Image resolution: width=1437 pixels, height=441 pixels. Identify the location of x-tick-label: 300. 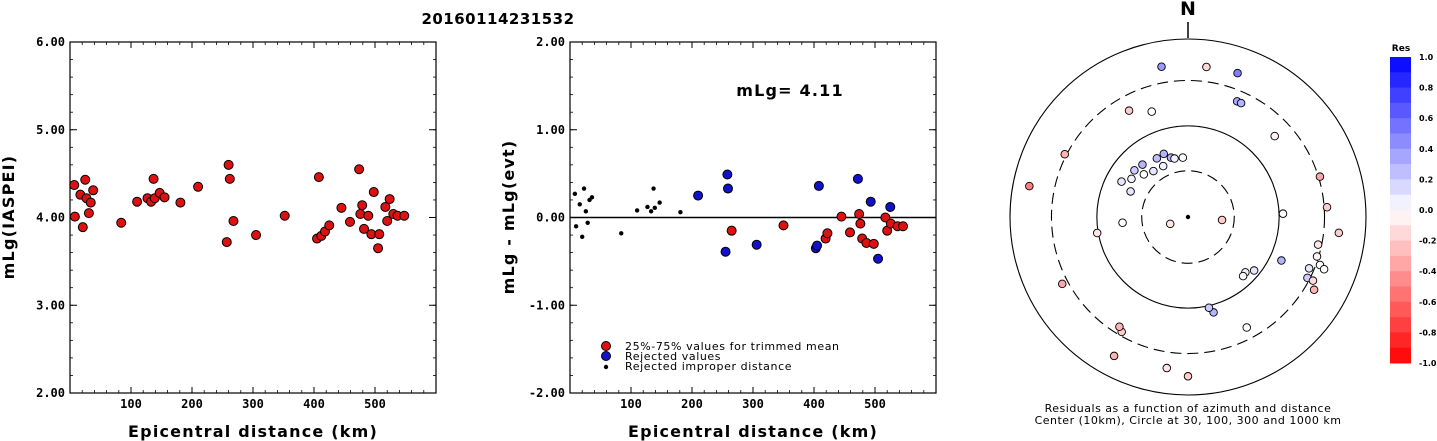
(253, 404).